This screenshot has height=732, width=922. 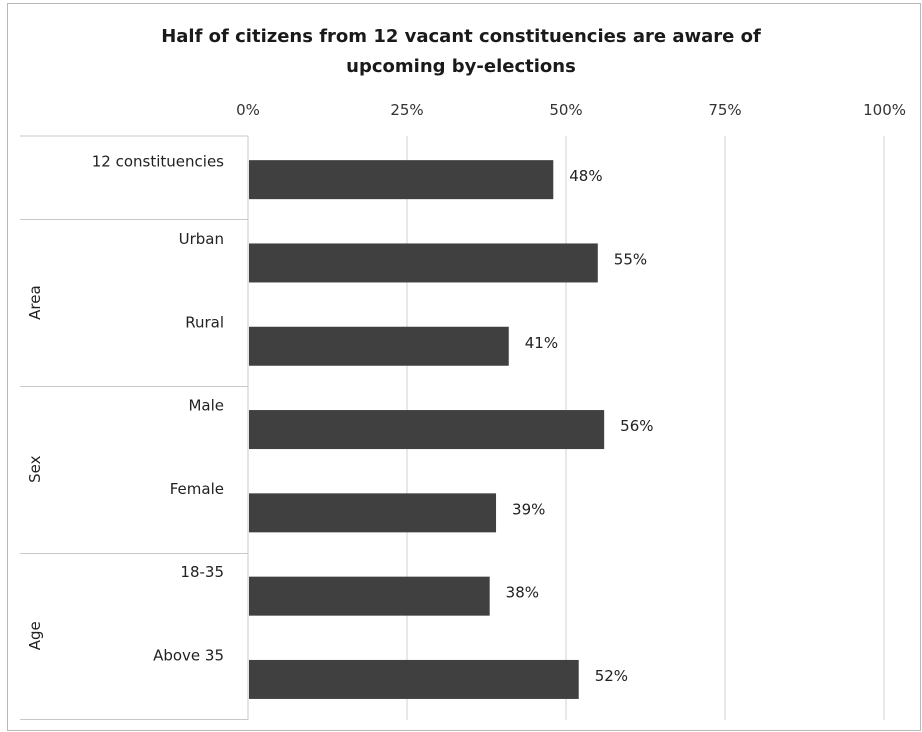 I want to click on chart-title-line-2: upcoming by-elections, so click(x=461, y=66).